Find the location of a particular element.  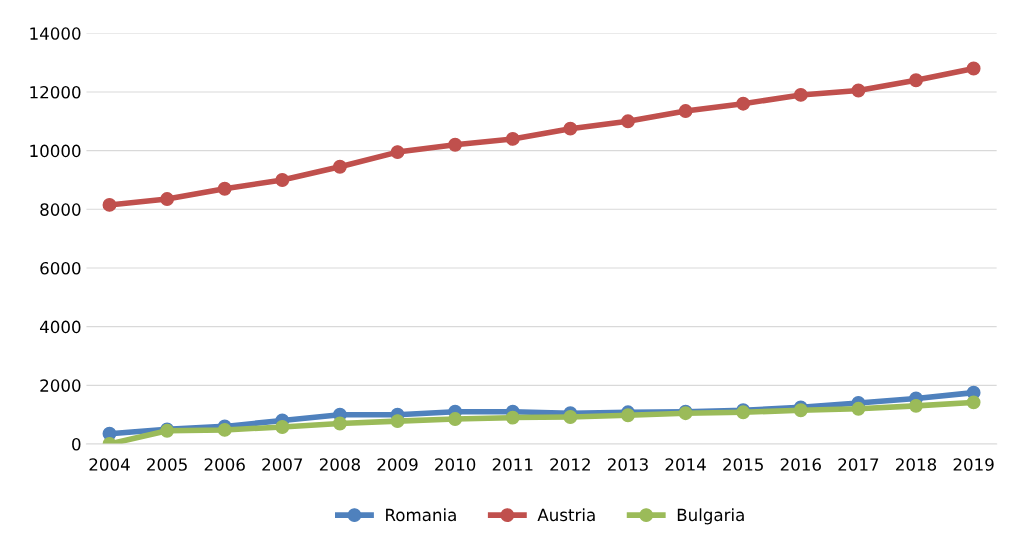

legend-label: Austria is located at coordinates (566, 515).